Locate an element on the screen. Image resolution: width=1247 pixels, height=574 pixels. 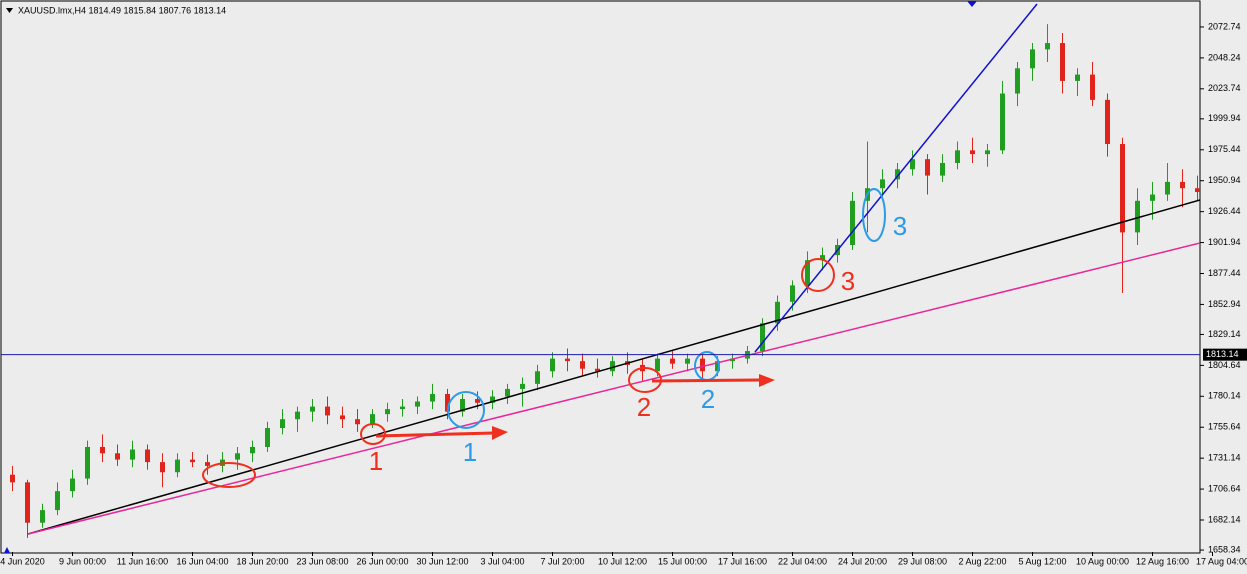
x-tick-label: 2 Aug 22:00 is located at coordinates (982, 561).